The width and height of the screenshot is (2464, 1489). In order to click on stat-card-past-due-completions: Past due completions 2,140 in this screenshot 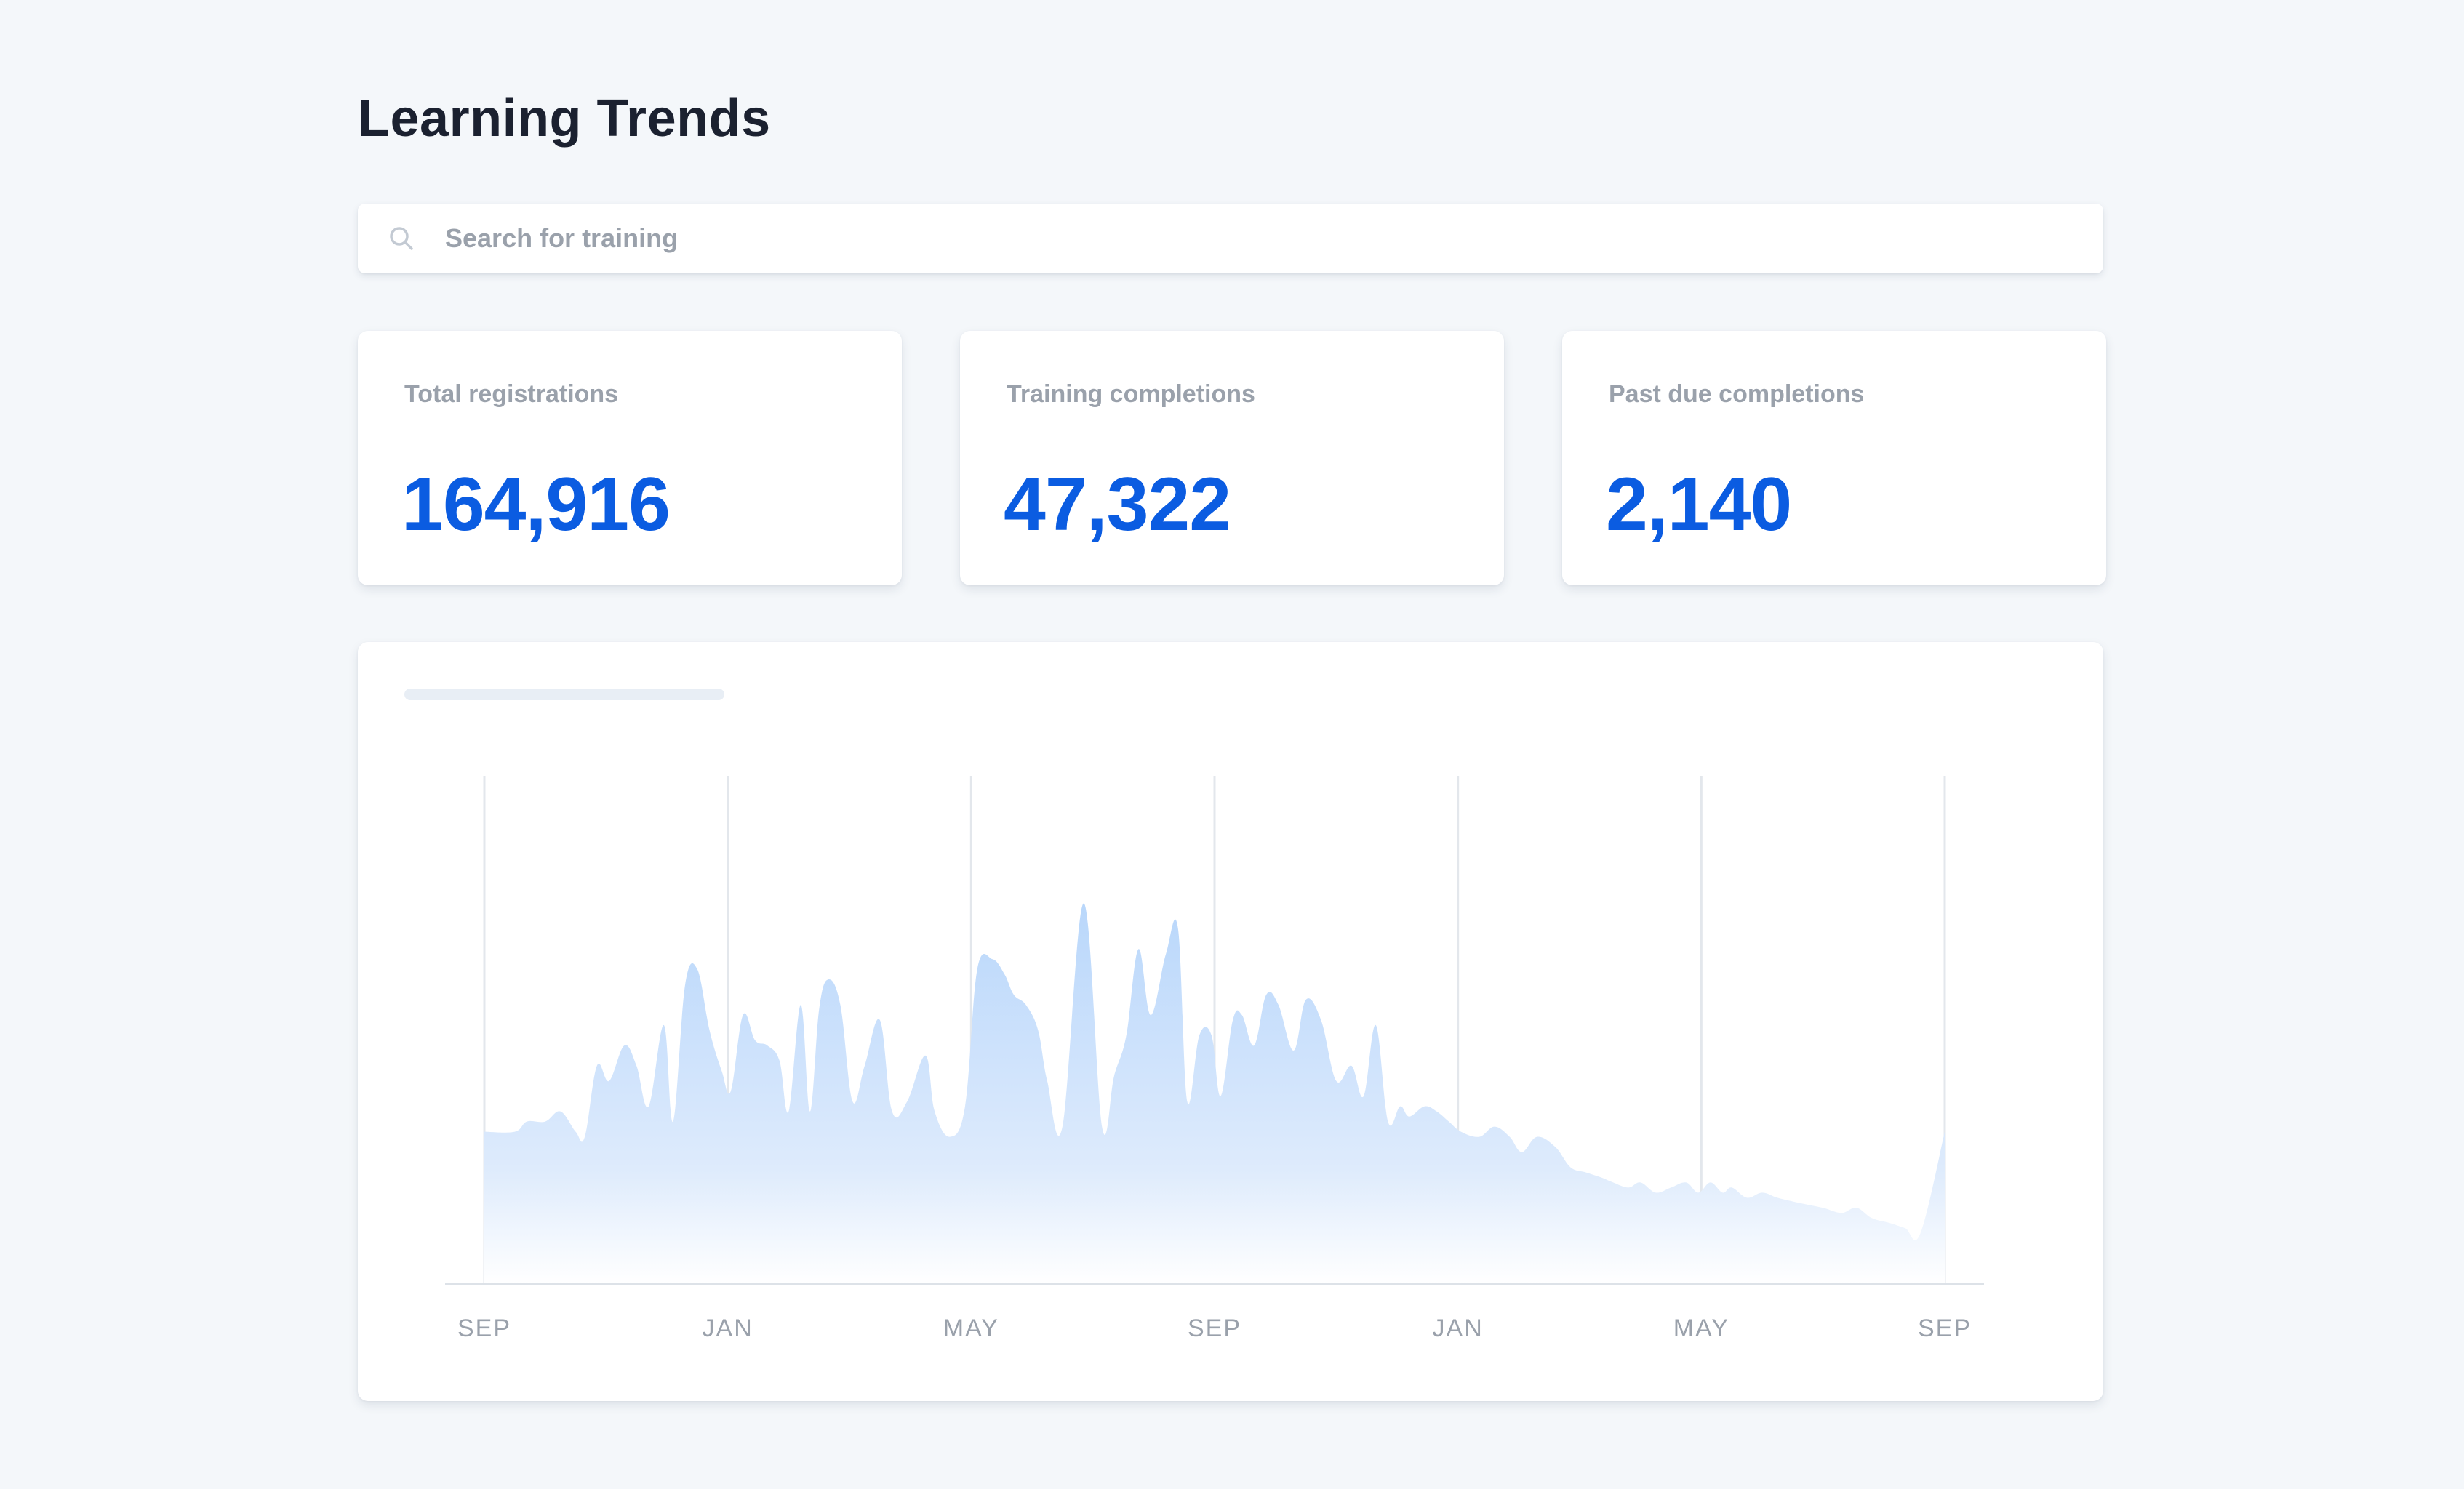, I will do `click(1834, 458)`.